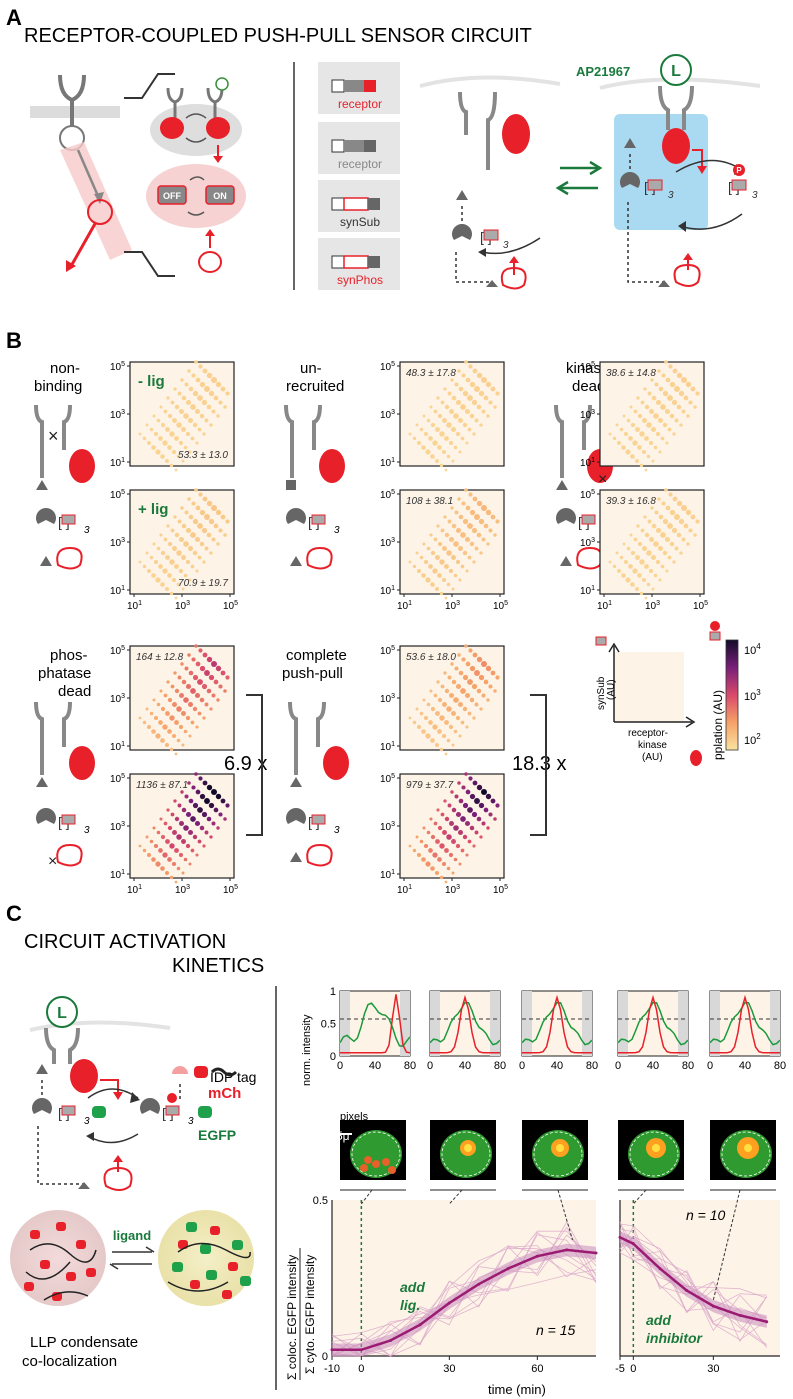  Describe the element at coordinates (132, 1235) in the screenshot. I see `ligand-arrow-label: ligand` at that location.